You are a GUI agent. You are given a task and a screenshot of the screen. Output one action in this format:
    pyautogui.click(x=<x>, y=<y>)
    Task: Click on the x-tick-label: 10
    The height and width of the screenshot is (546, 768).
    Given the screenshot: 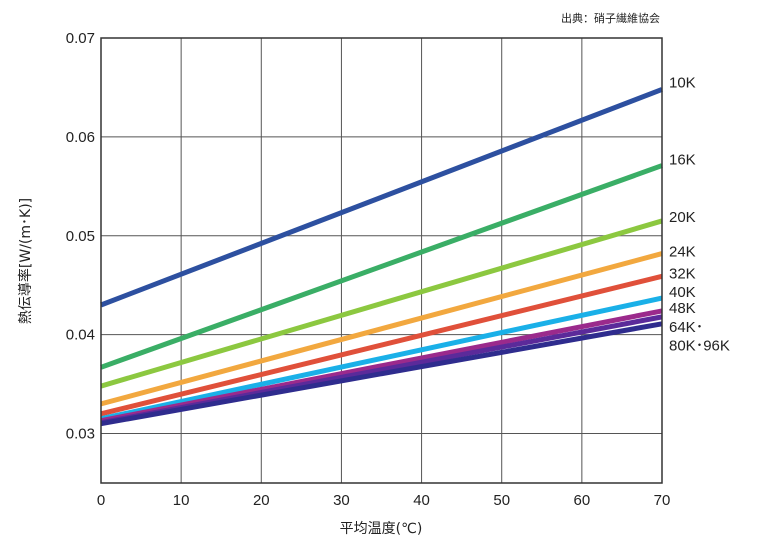 What is the action you would take?
    pyautogui.click(x=181, y=500)
    